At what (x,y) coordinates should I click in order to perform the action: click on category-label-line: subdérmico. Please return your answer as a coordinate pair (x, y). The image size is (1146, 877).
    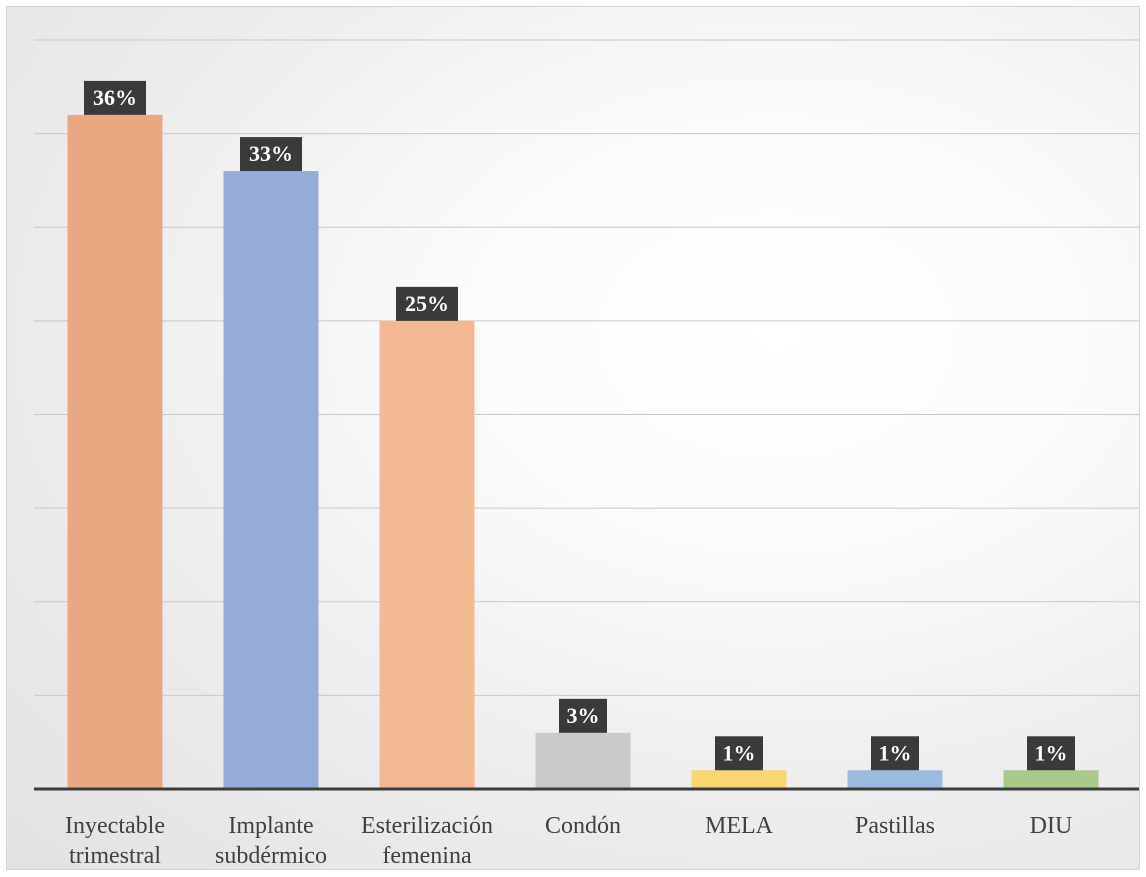
    Looking at the image, I should click on (271, 856).